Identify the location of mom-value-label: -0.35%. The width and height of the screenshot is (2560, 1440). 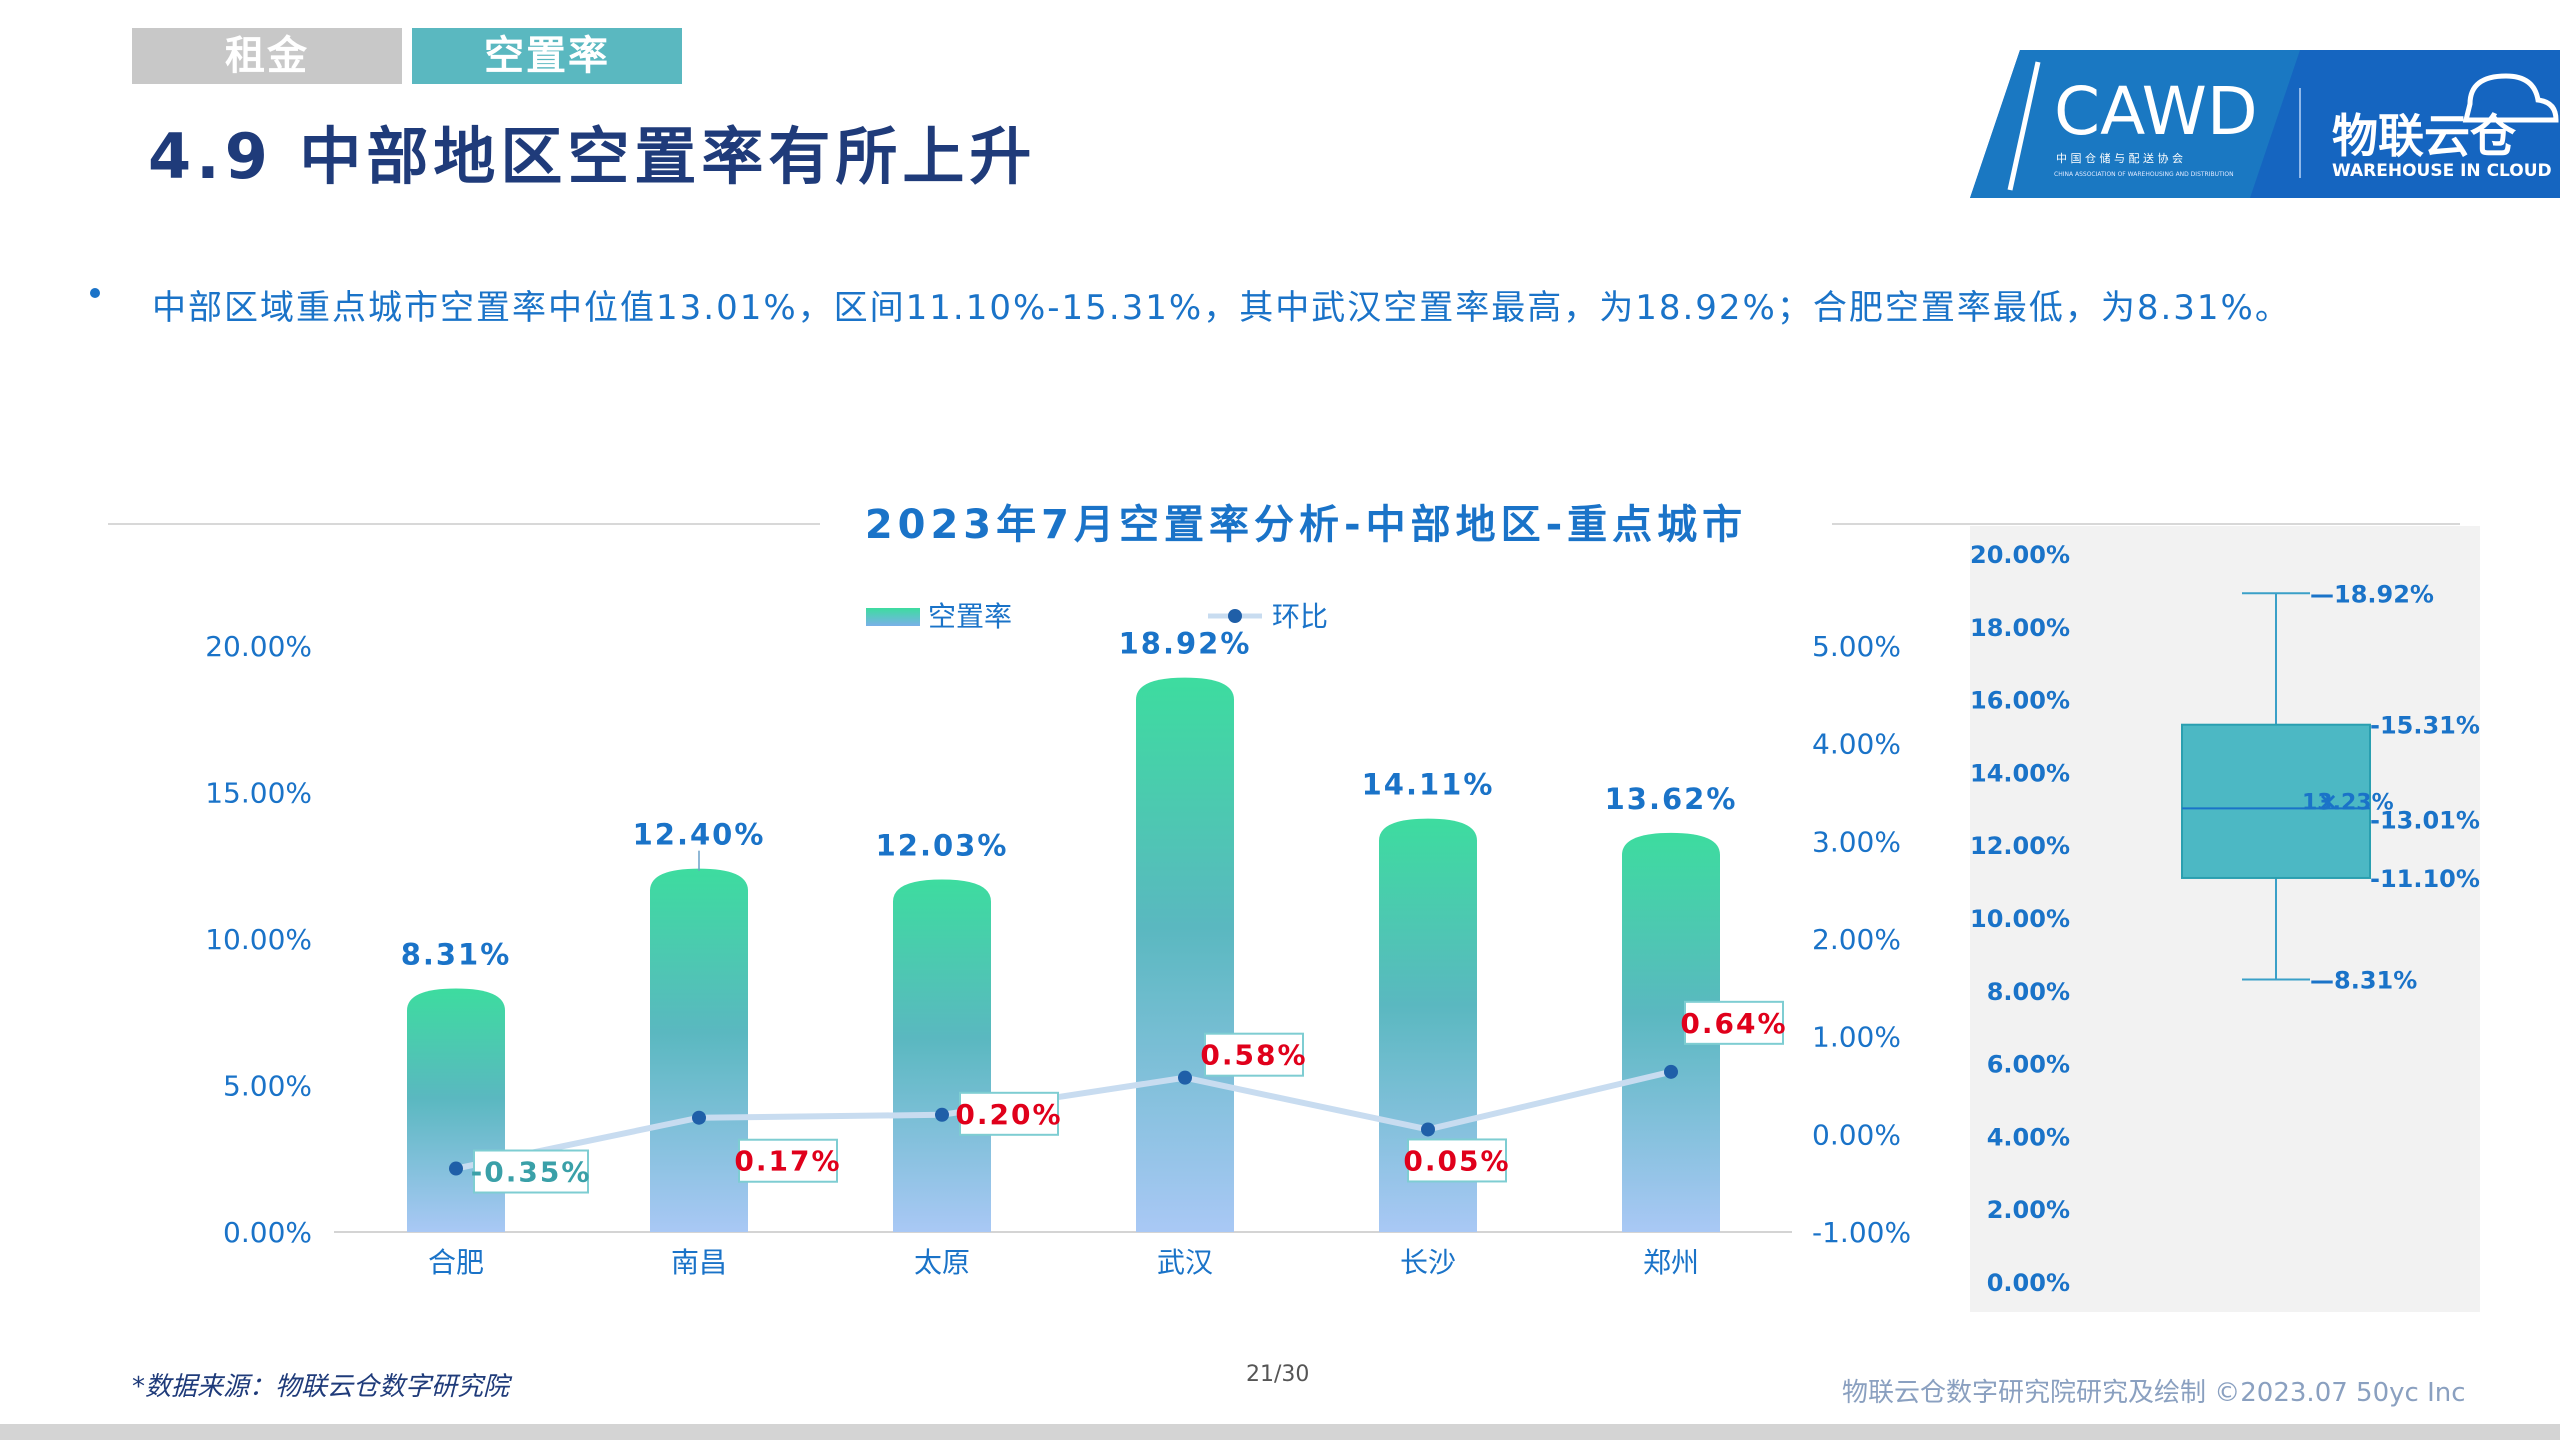
(531, 1172).